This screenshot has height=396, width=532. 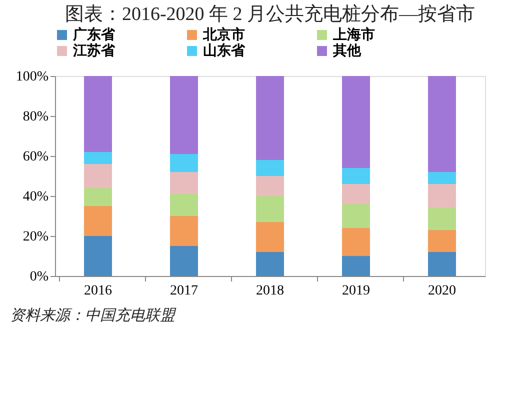 What do you see at coordinates (442, 291) in the screenshot?
I see `x-tick-label: 2020` at bounding box center [442, 291].